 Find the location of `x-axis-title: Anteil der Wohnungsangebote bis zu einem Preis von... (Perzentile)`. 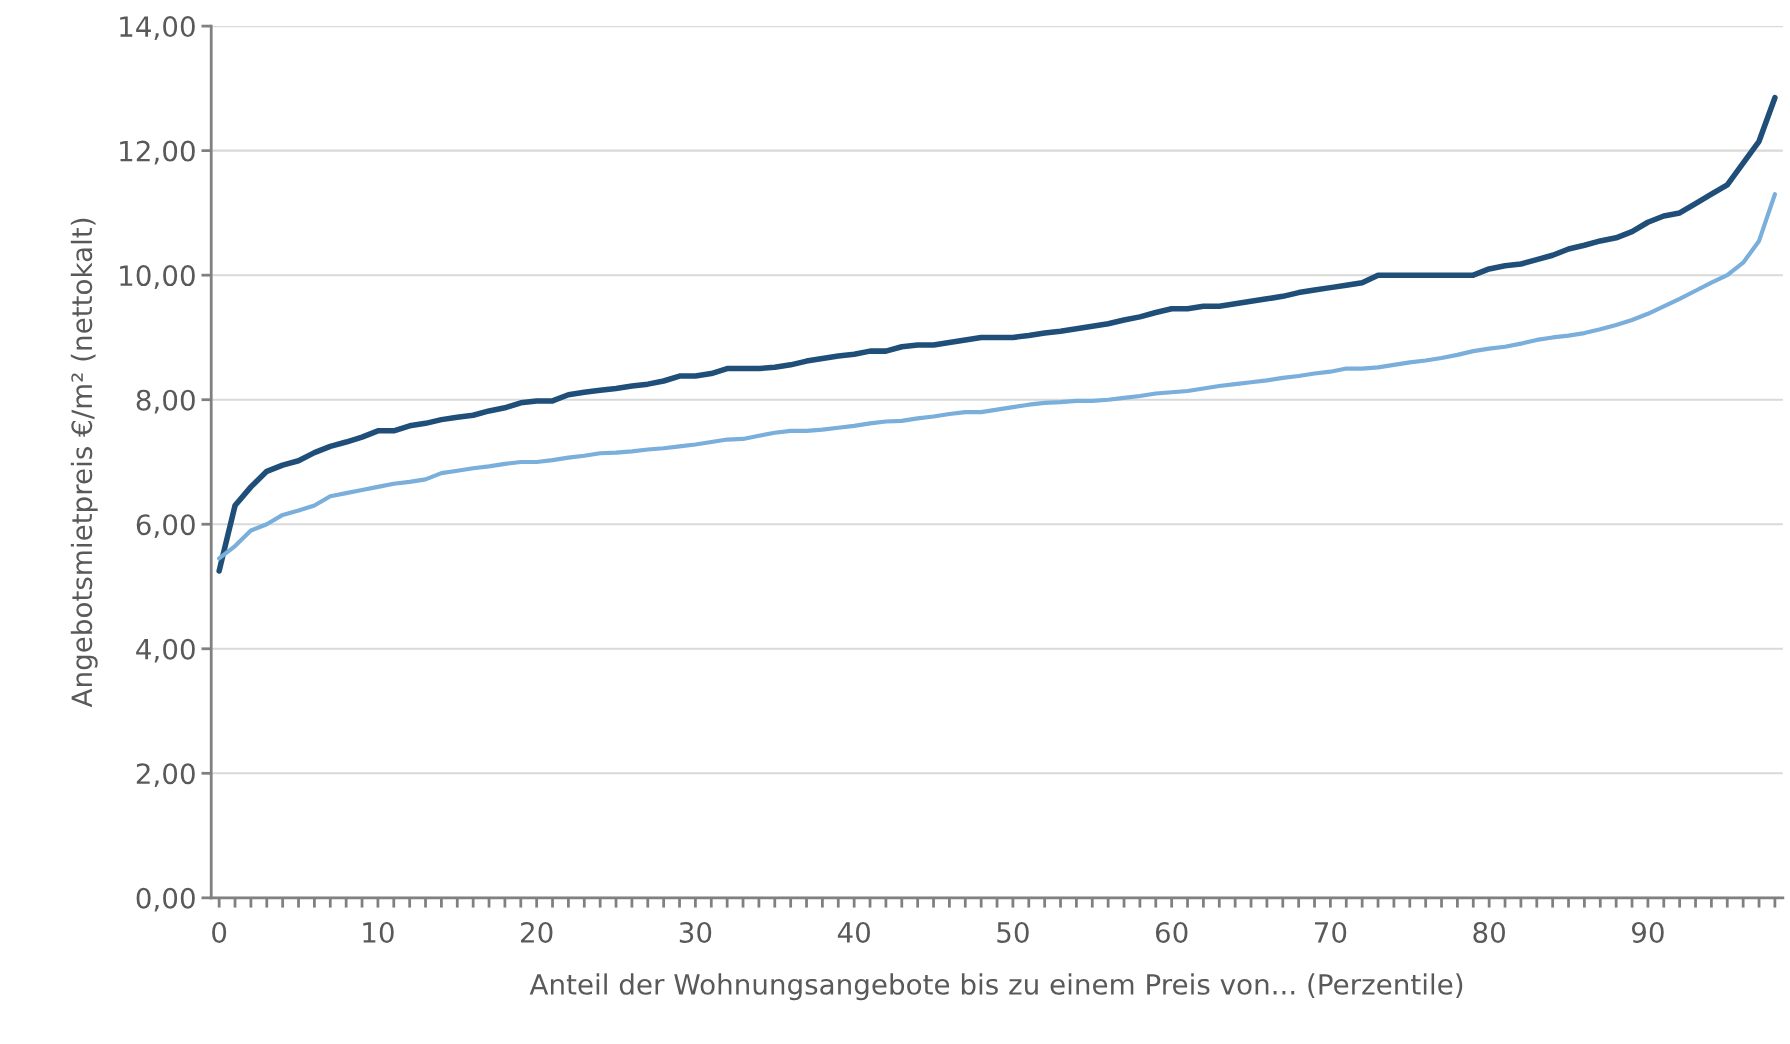

x-axis-title: Anteil der Wohnungsangebote bis zu einem Preis von... (Perzentile) is located at coordinates (996, 987).